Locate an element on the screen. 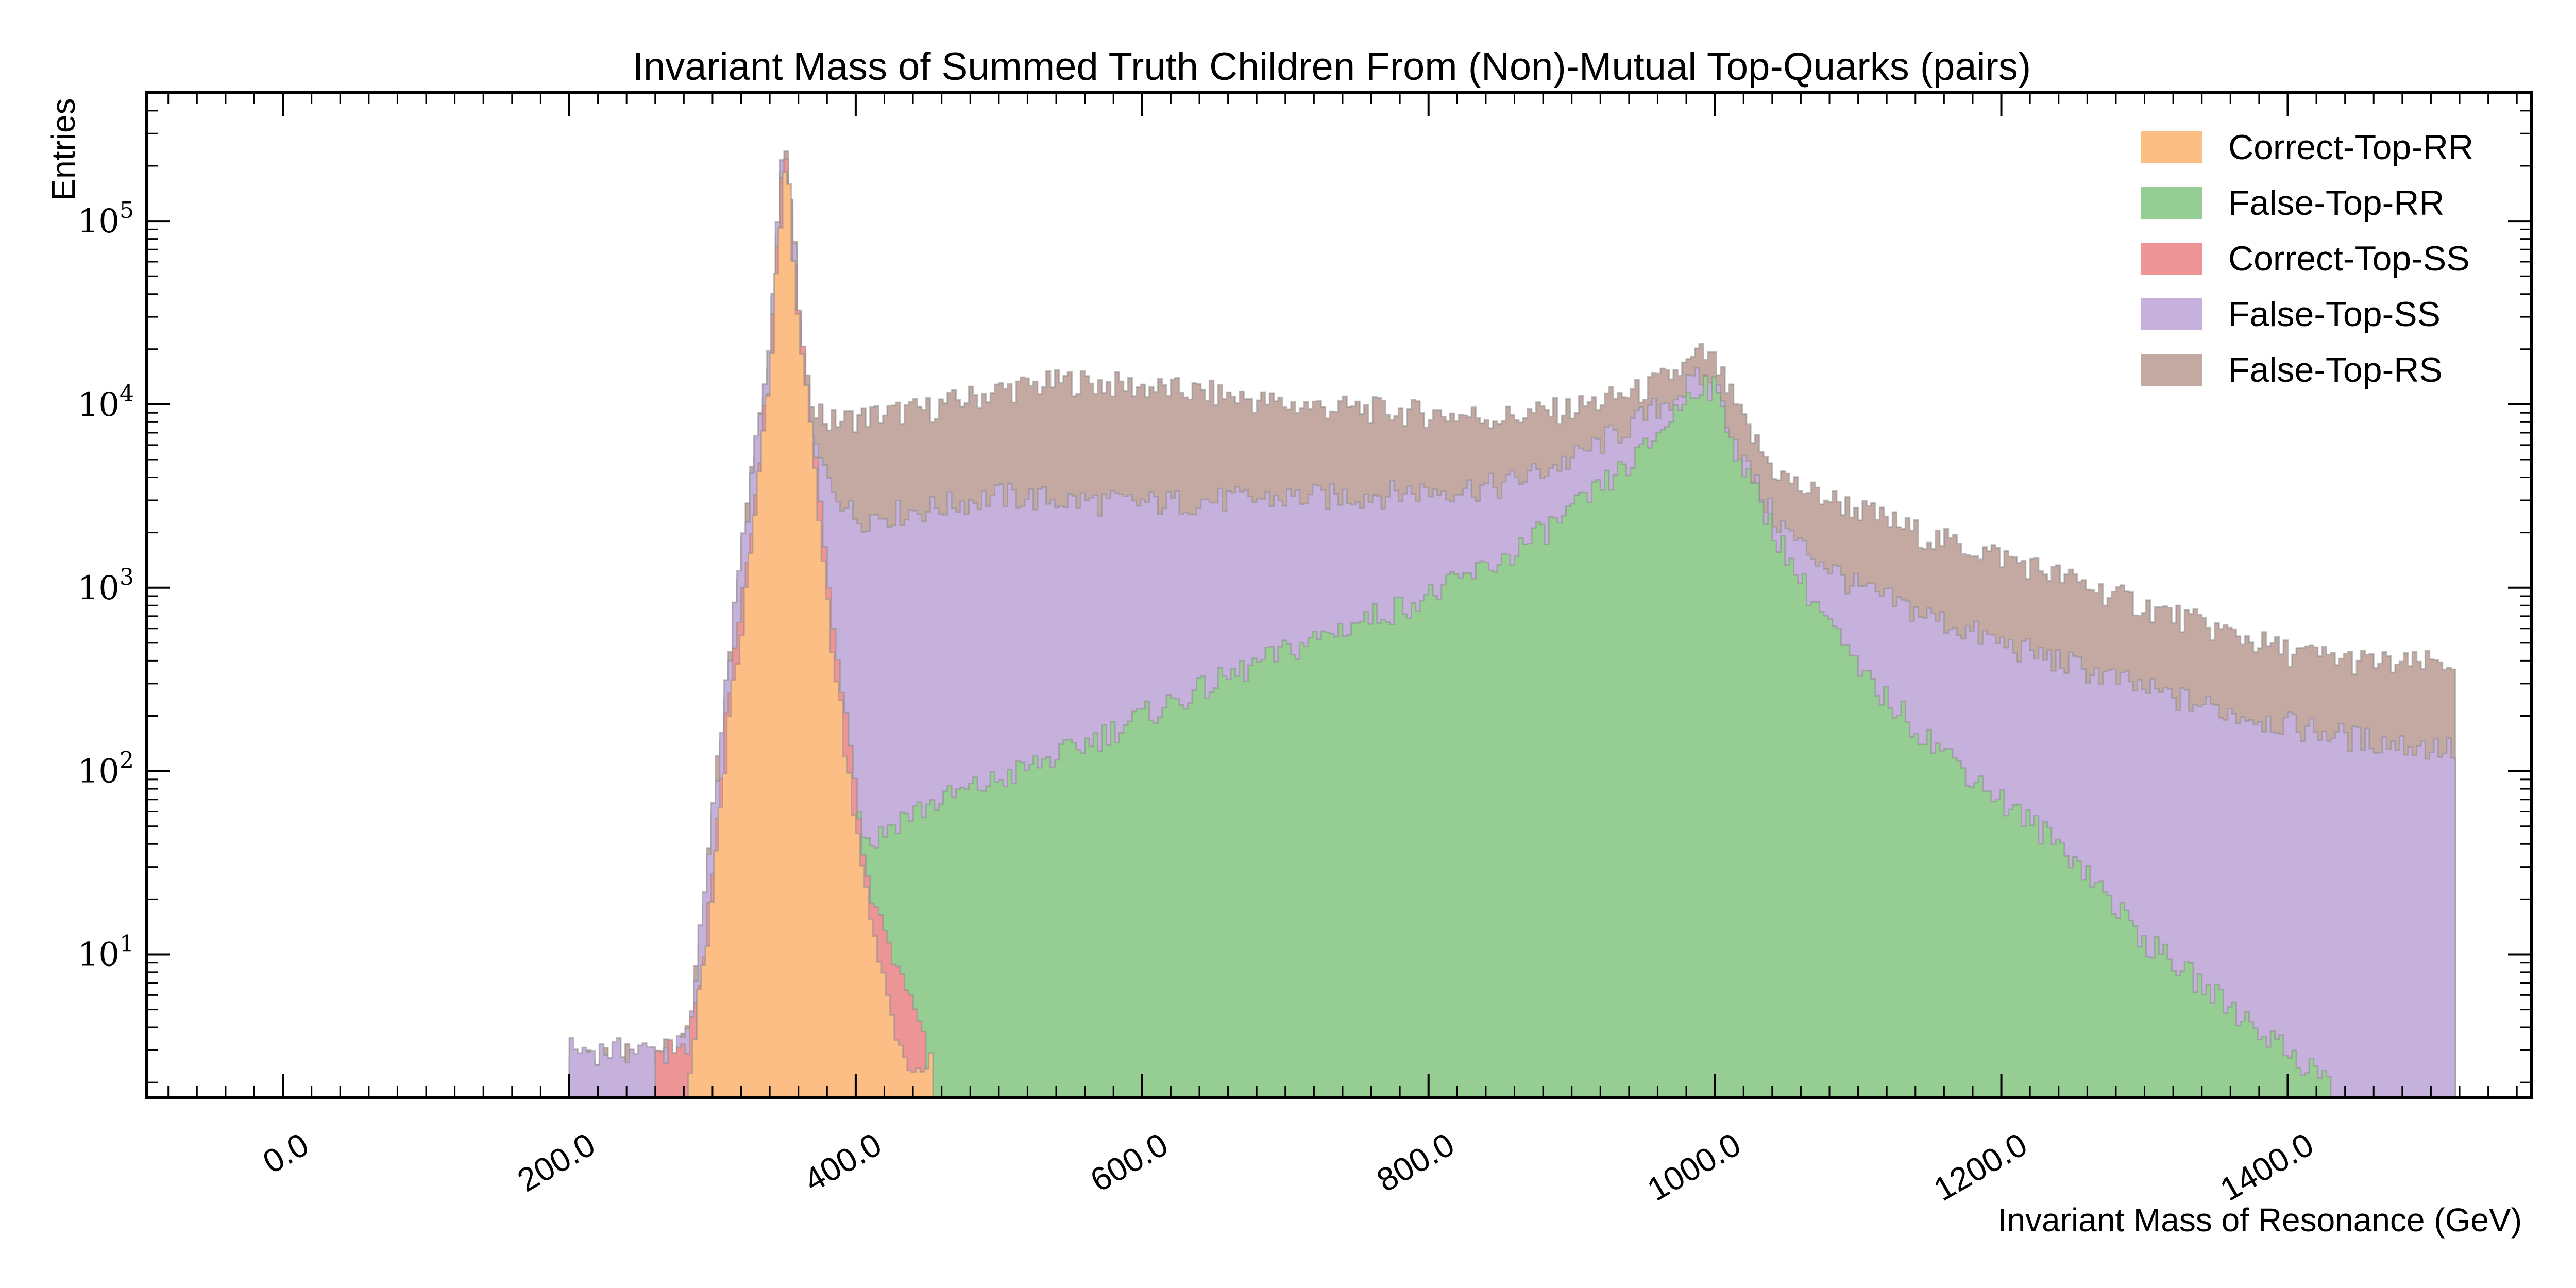  y-tick-label: 10¹ is located at coordinates (106, 952).